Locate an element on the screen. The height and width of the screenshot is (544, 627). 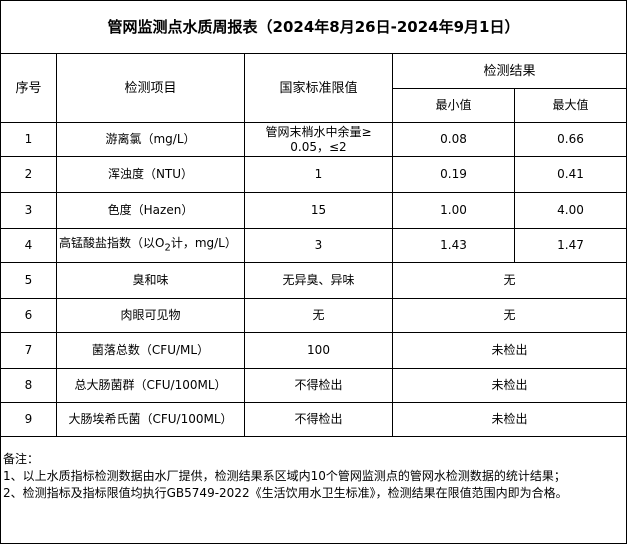
item-text: 计，mg/L） is located at coordinates (203, 242).